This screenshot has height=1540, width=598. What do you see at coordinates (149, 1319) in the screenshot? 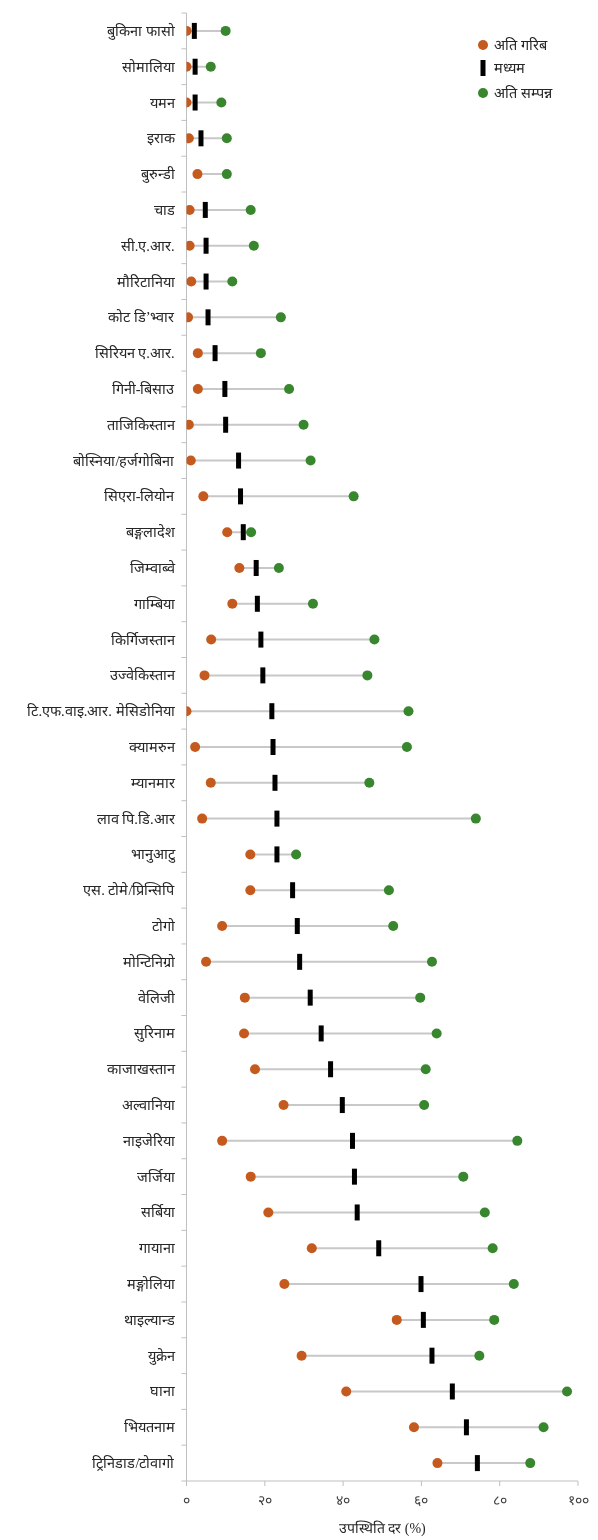
I see `y-tick-label: थाइल्यान्ड` at bounding box center [149, 1319].